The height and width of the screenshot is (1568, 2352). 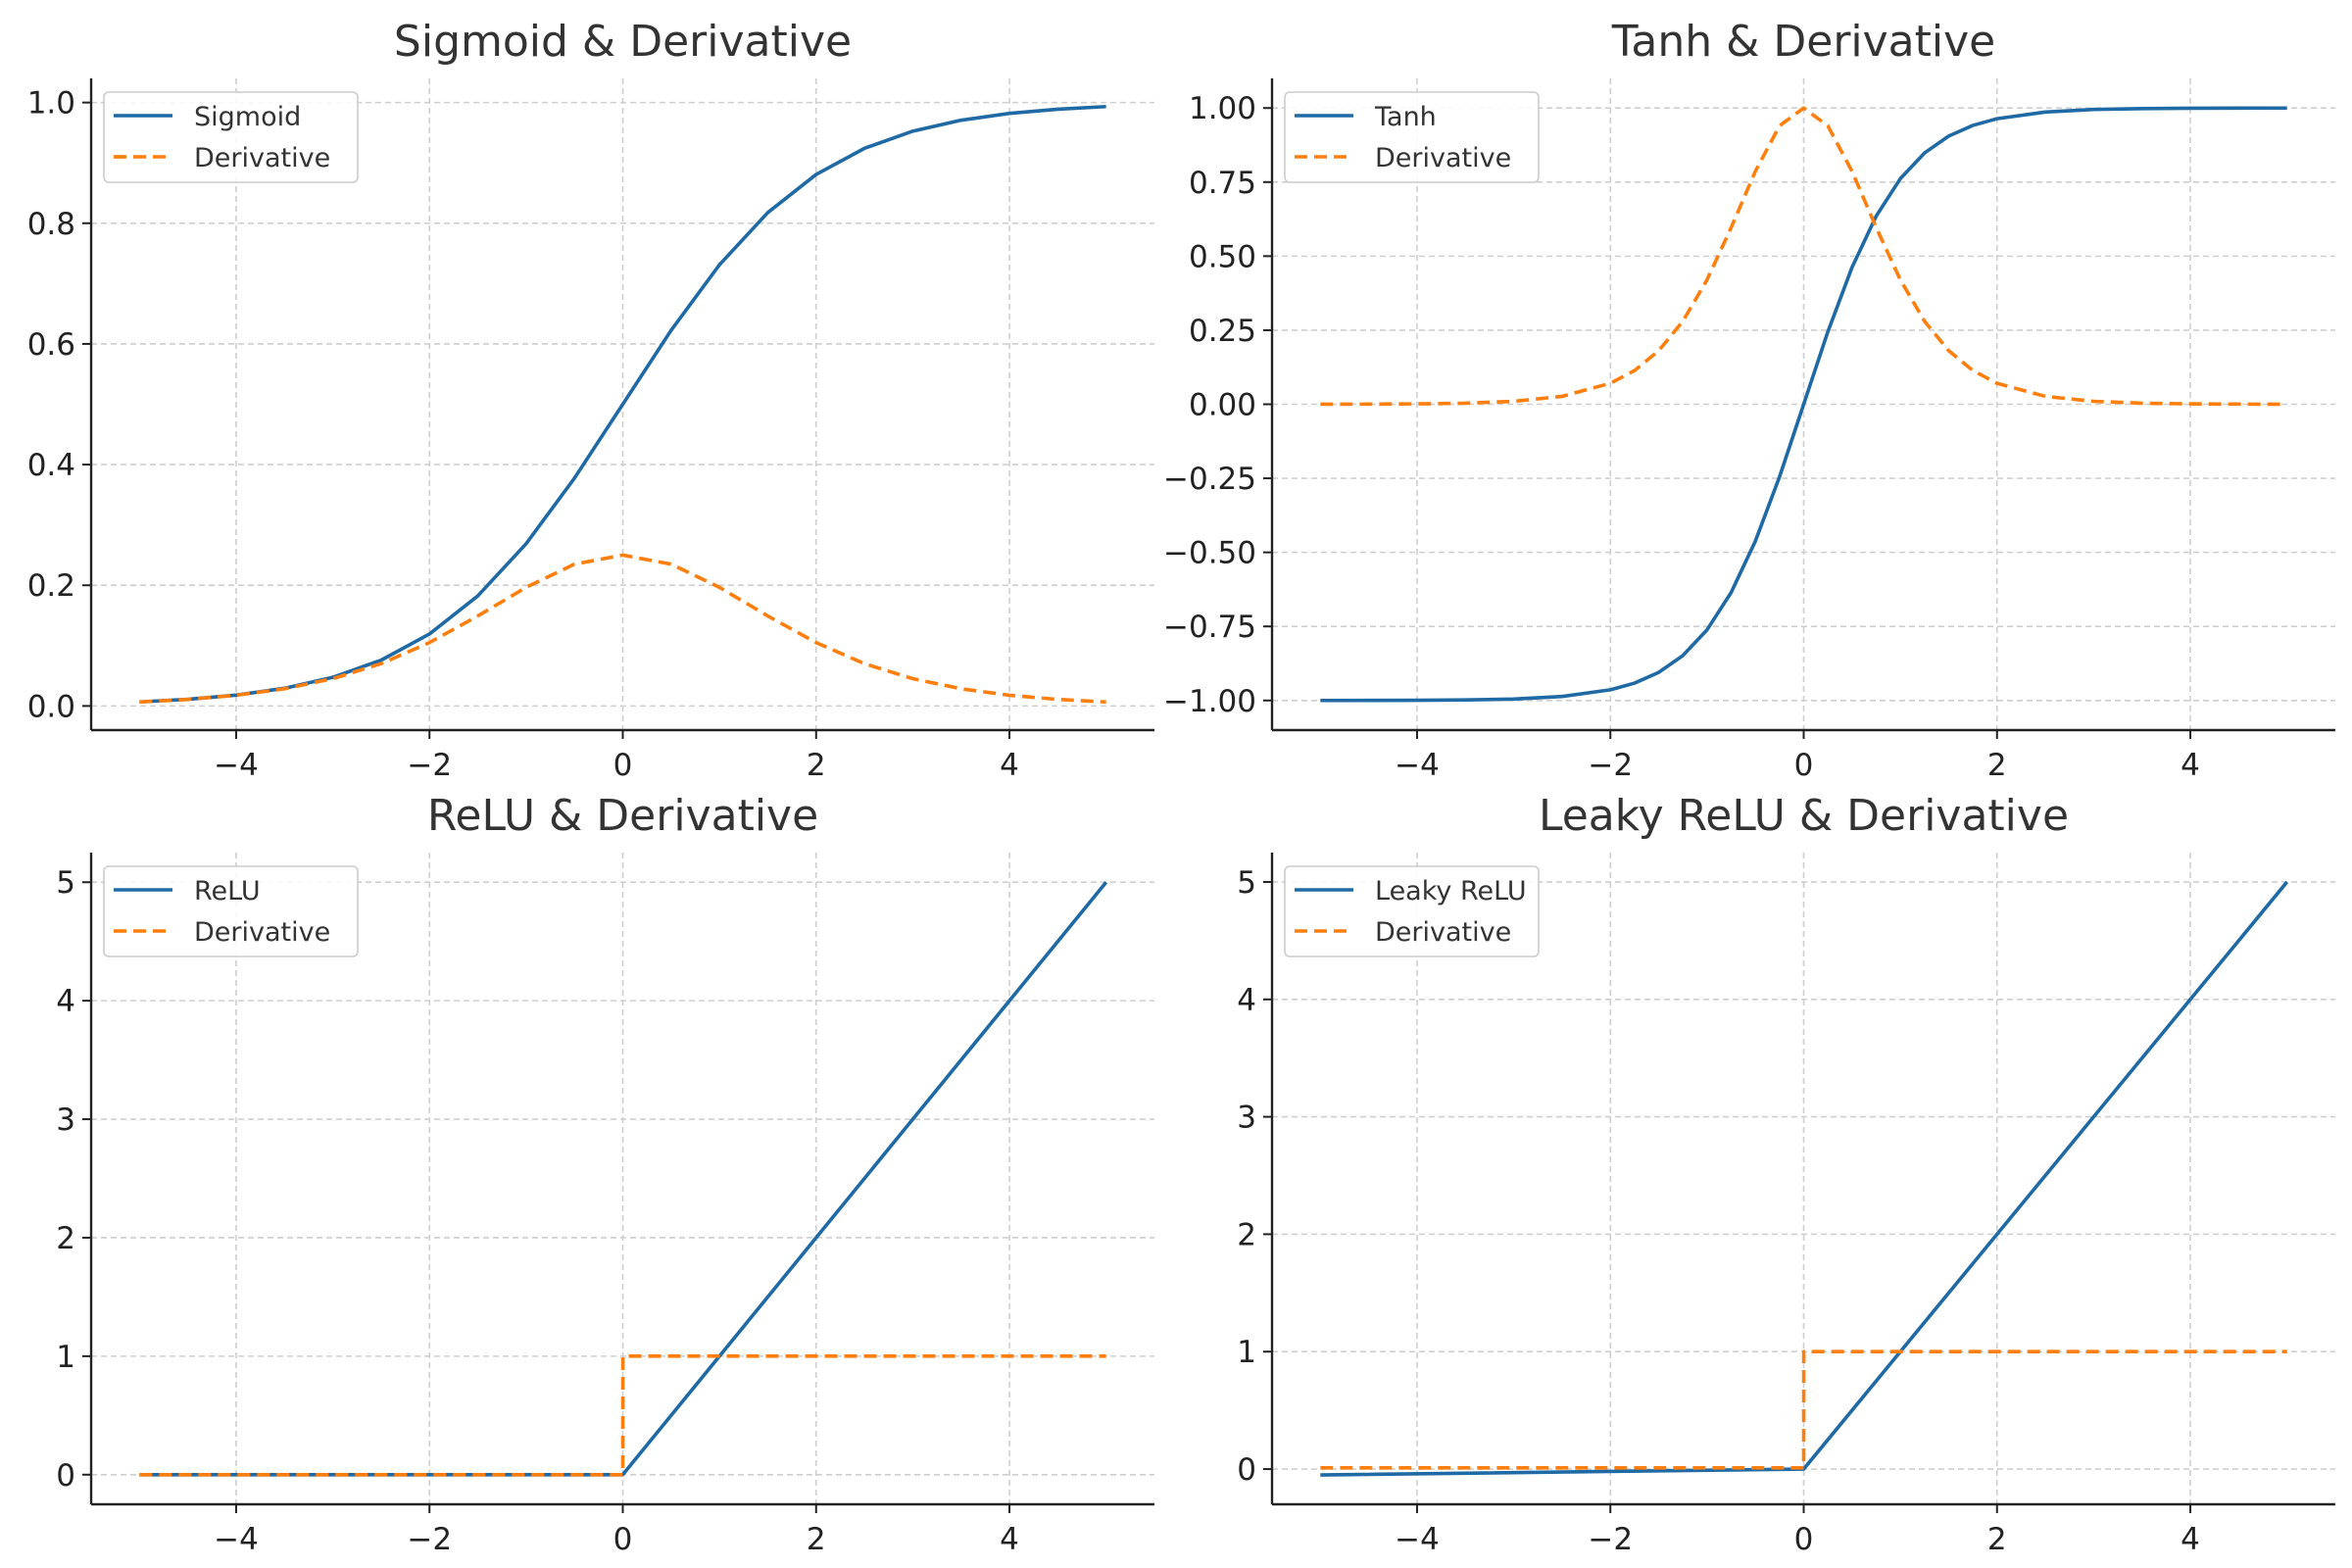 What do you see at coordinates (1222, 405) in the screenshot?
I see `y-tick-label: 0.00` at bounding box center [1222, 405].